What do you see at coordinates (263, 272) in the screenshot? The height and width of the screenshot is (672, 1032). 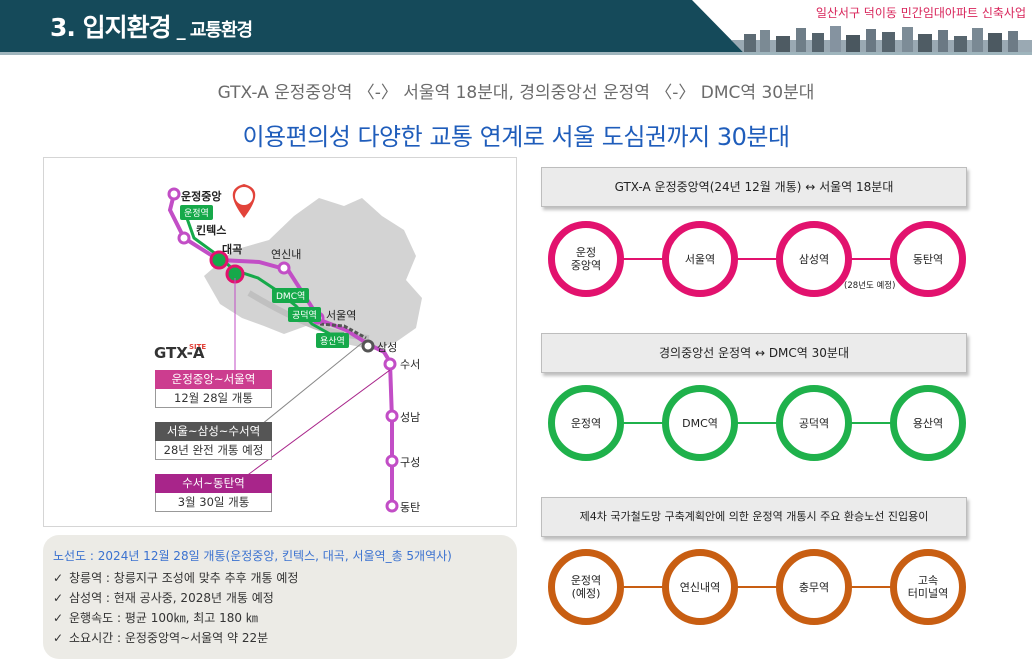 I see `gyeongui-line` at bounding box center [263, 272].